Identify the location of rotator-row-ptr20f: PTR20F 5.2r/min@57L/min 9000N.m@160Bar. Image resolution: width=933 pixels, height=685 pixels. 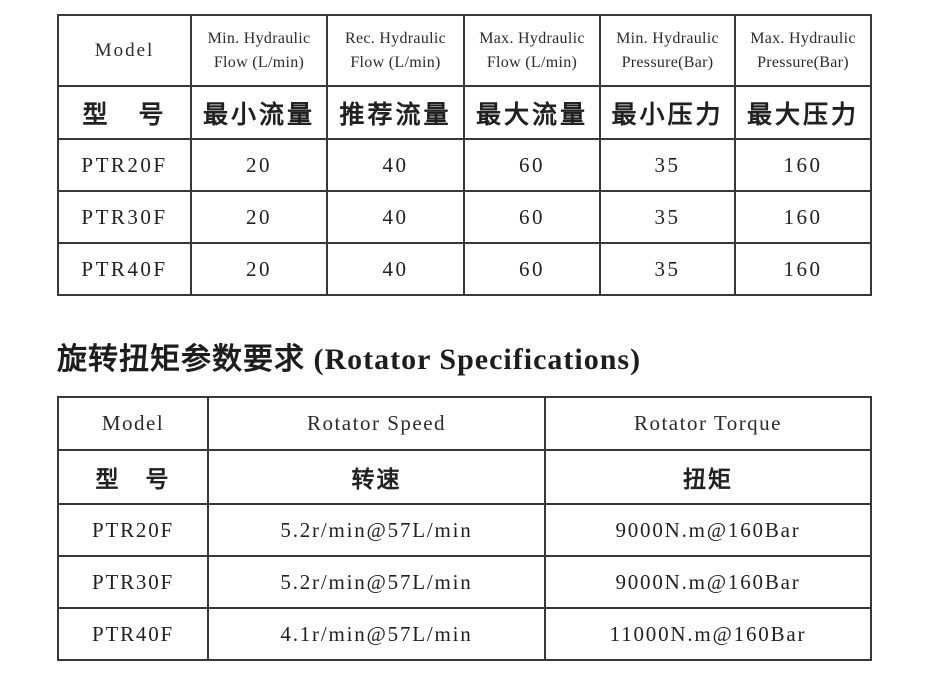
(464, 530).